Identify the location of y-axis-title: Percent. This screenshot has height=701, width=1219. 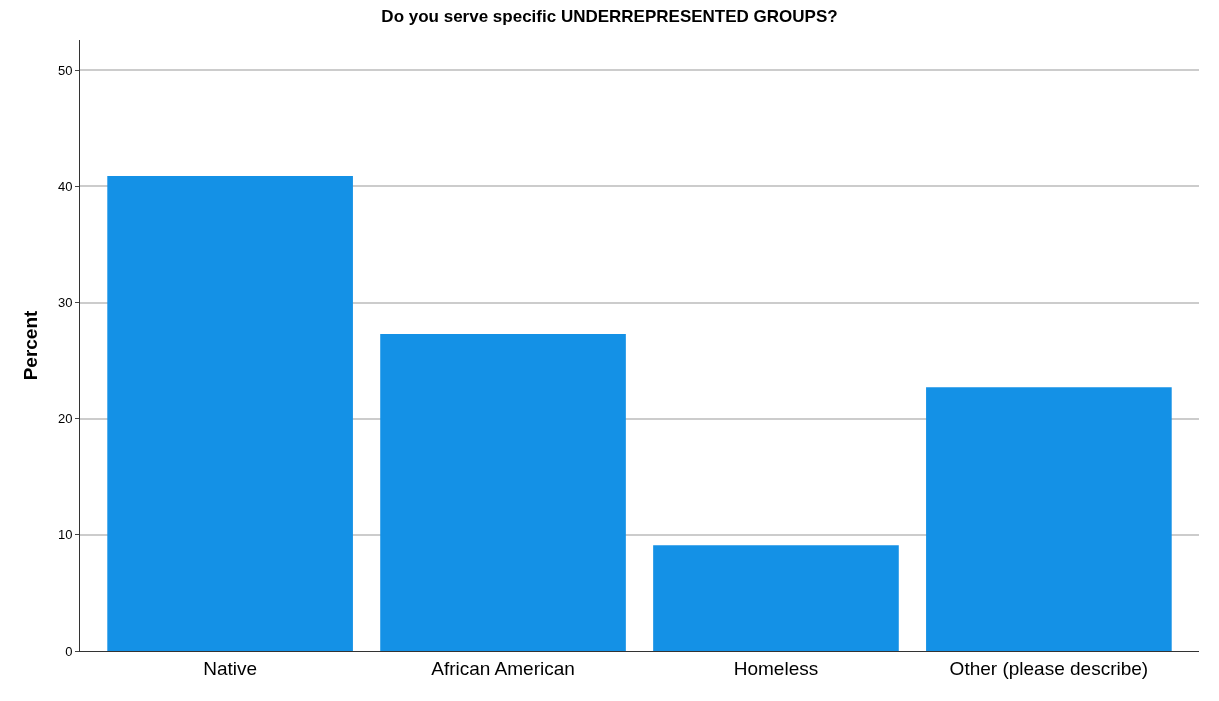
(30, 345).